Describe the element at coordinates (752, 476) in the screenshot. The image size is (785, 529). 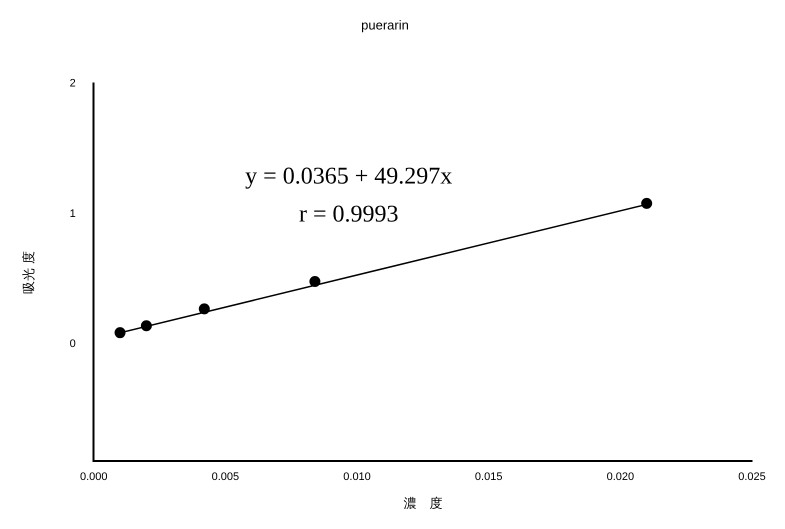
I see `x-tick-label: 0.025` at that location.